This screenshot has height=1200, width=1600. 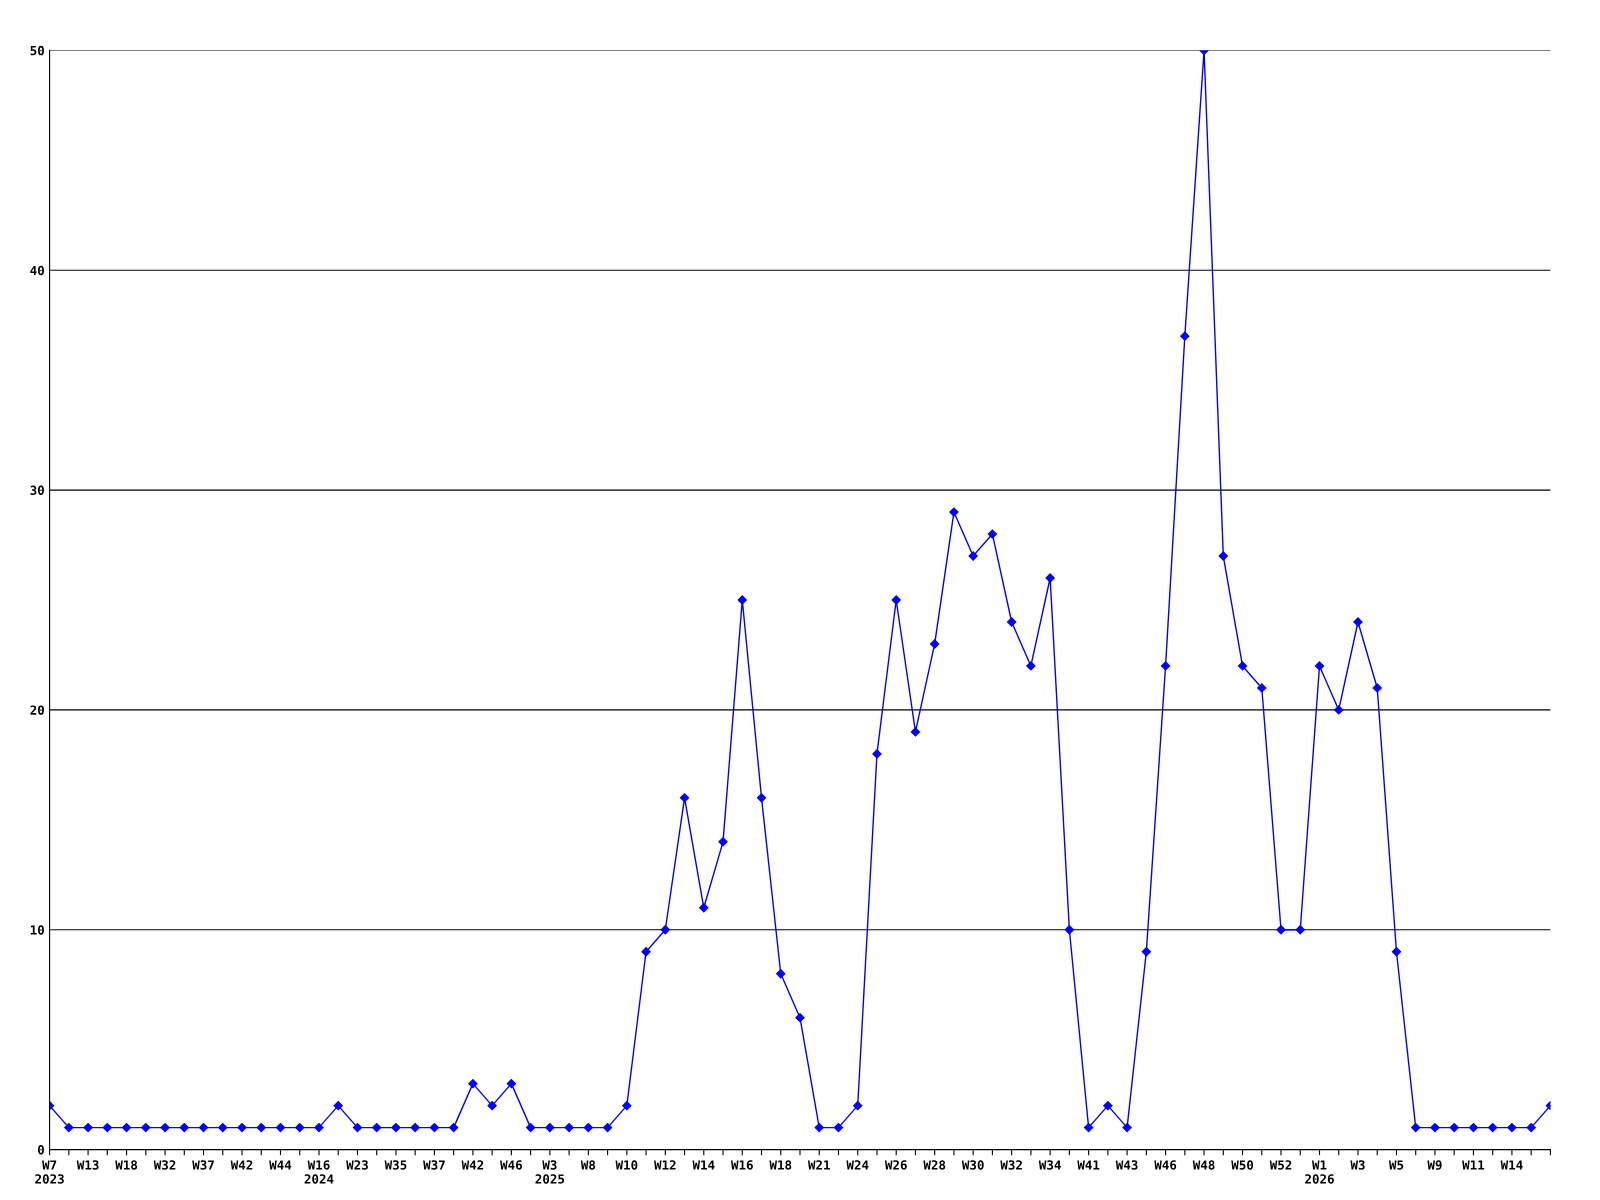 What do you see at coordinates (37, 930) in the screenshot?
I see `y-tick-label: 10` at bounding box center [37, 930].